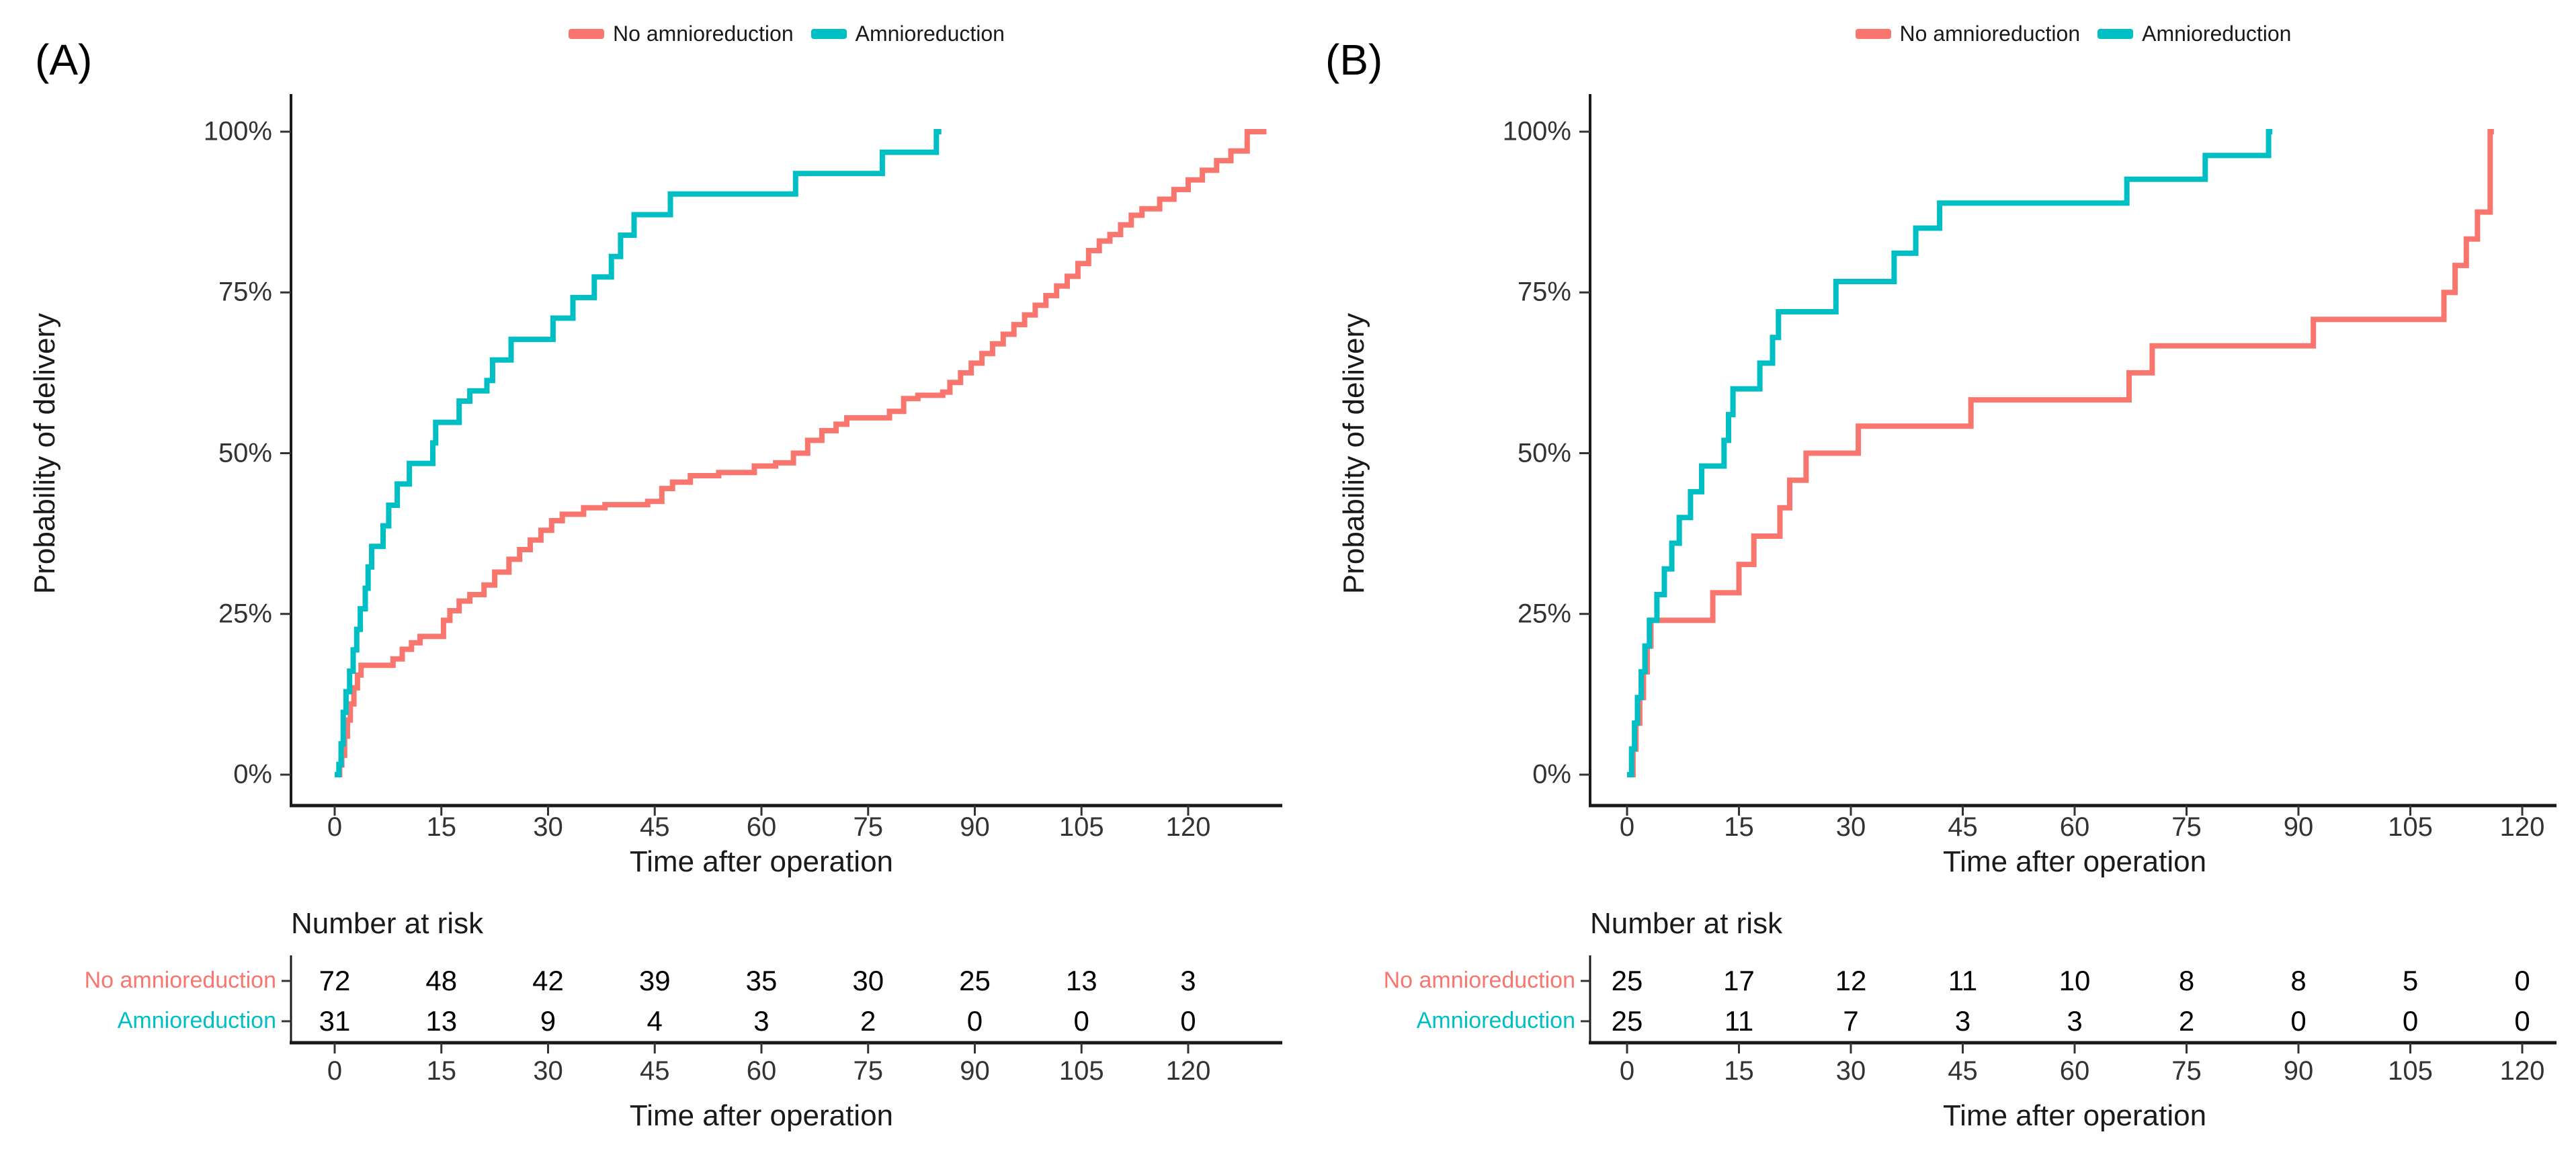 The height and width of the screenshot is (1163, 2576). I want to click on risk-x-tick-label: 90, so click(975, 1071).